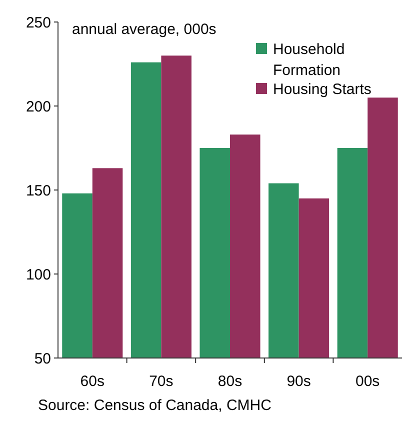  I want to click on x-tick-label: 80s, so click(230, 381).